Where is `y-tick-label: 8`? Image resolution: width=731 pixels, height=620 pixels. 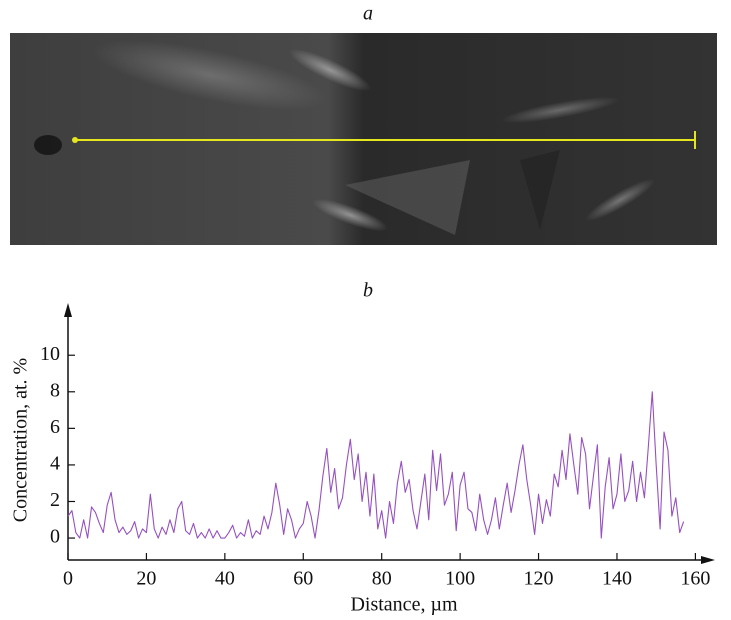
y-tick-label: 8 is located at coordinates (55, 390).